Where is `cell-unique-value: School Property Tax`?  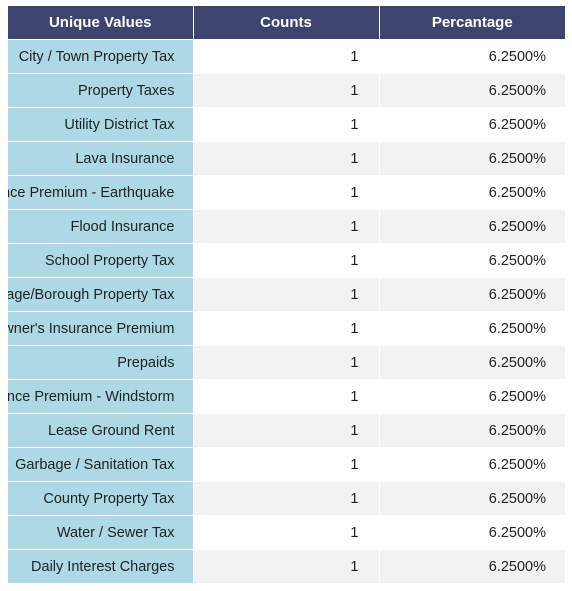 cell-unique-value: School Property Tax is located at coordinates (100, 261).